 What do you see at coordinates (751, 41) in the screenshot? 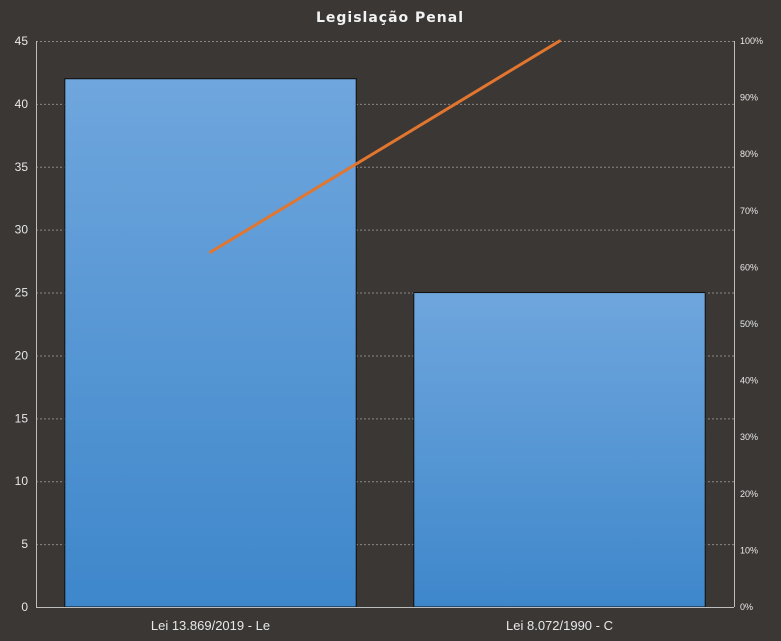
I see `y2-tick-label: 100%` at bounding box center [751, 41].